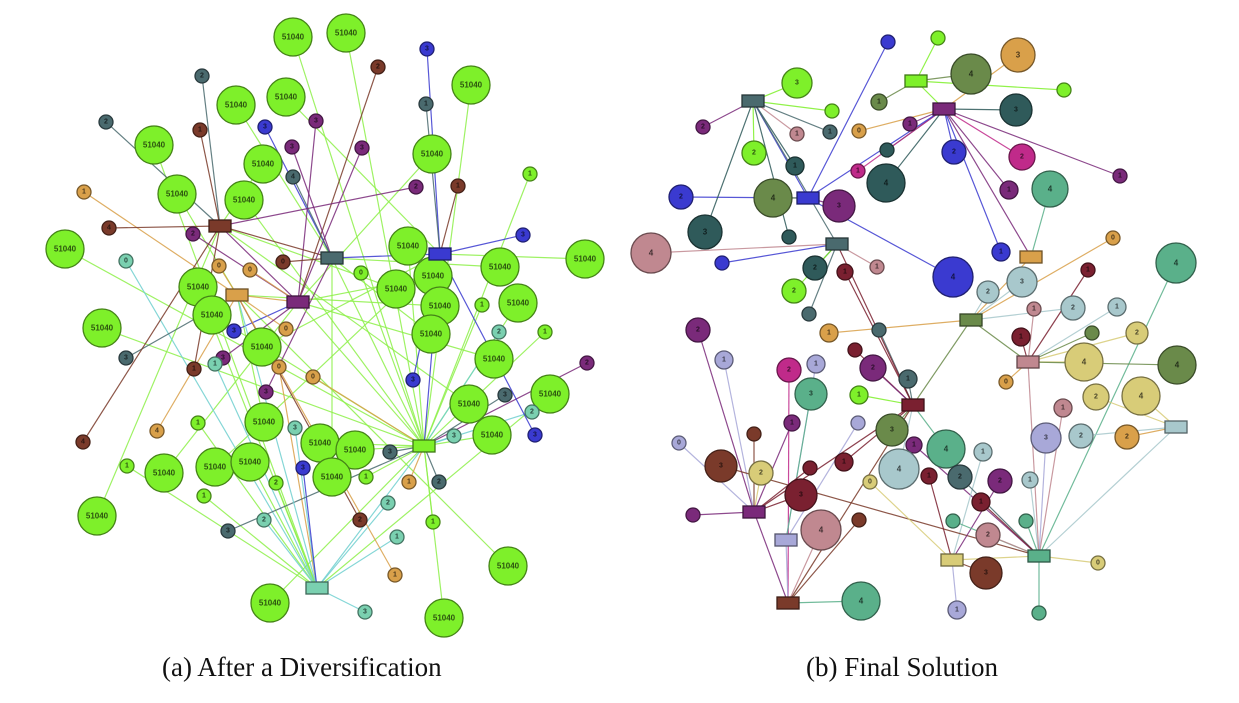 The width and height of the screenshot is (1239, 703). I want to click on node-label: 0, so click(361, 273).